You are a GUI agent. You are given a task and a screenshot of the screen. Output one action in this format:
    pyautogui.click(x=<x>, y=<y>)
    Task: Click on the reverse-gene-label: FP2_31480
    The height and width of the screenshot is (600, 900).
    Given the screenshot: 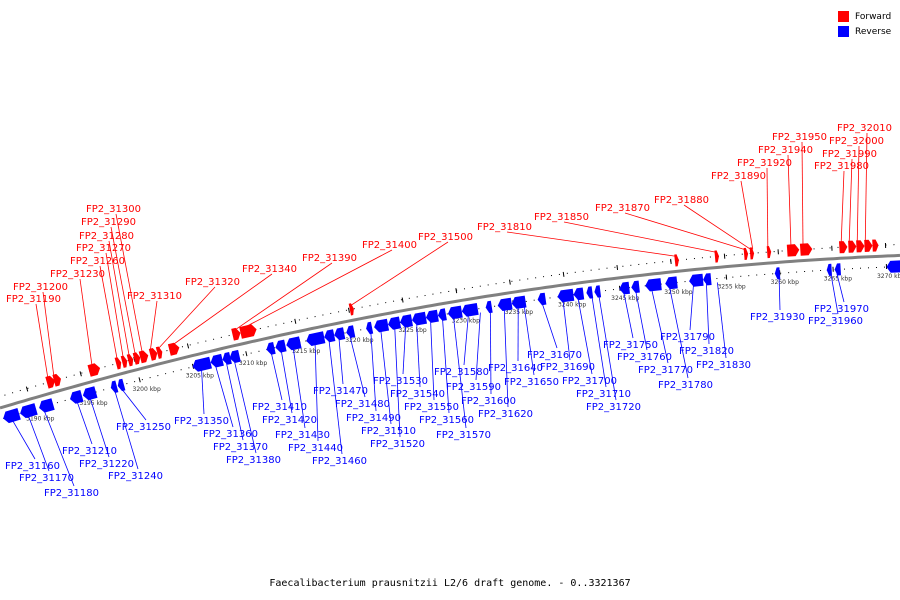 What is the action you would take?
    pyautogui.click(x=362, y=404)
    